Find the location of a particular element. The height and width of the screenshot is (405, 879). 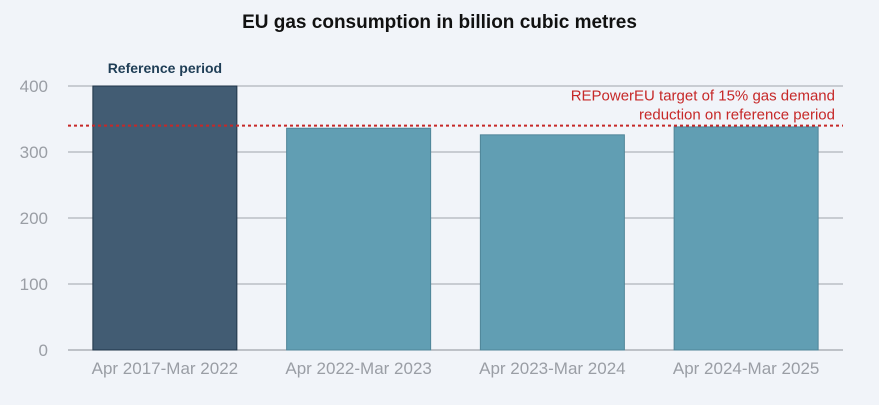

bar-reference-period is located at coordinates (165, 218).